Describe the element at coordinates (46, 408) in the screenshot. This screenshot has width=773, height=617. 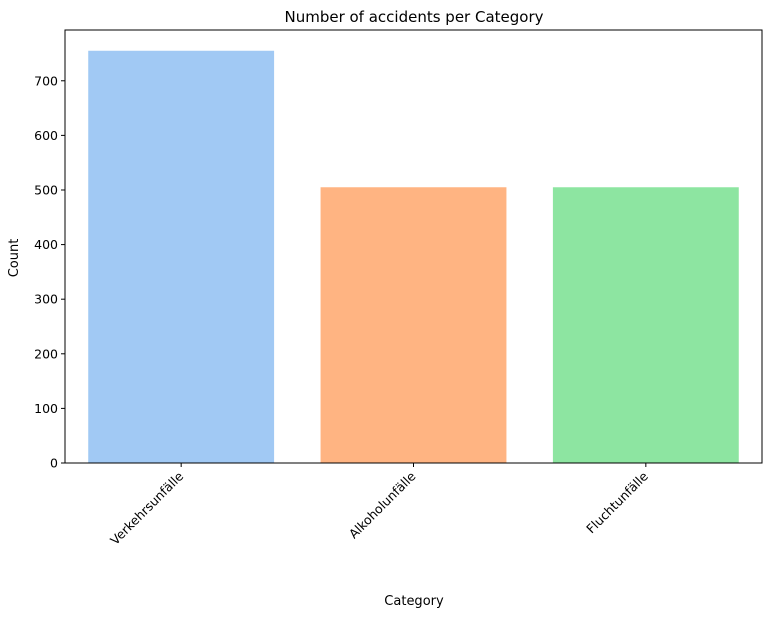
I see `y-tick-label-1: 100` at that location.